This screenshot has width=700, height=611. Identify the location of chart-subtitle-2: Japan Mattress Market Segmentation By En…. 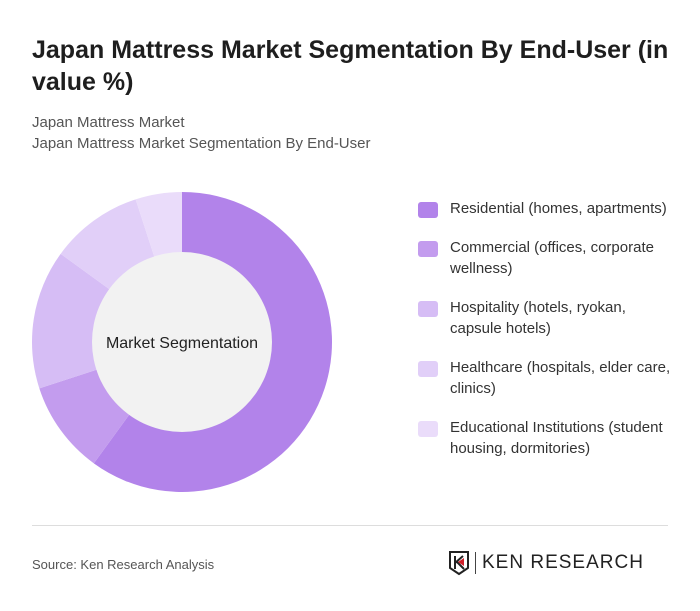
(201, 143).